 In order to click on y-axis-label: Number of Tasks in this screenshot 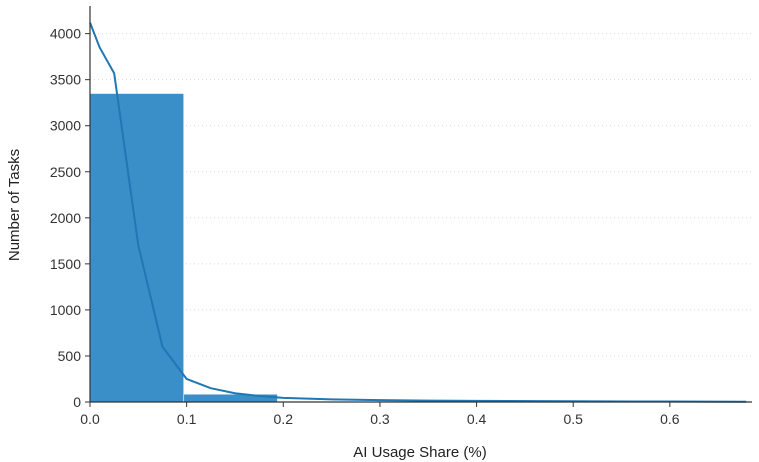, I will do `click(14, 205)`.